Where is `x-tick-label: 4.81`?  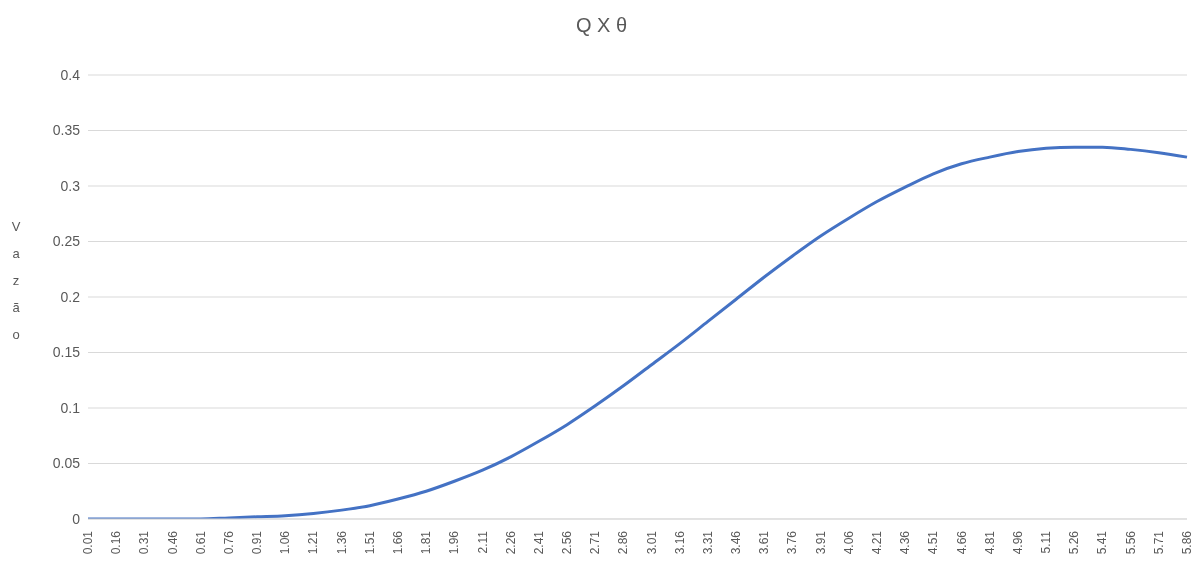 x-tick-label: 4.81 is located at coordinates (989, 542).